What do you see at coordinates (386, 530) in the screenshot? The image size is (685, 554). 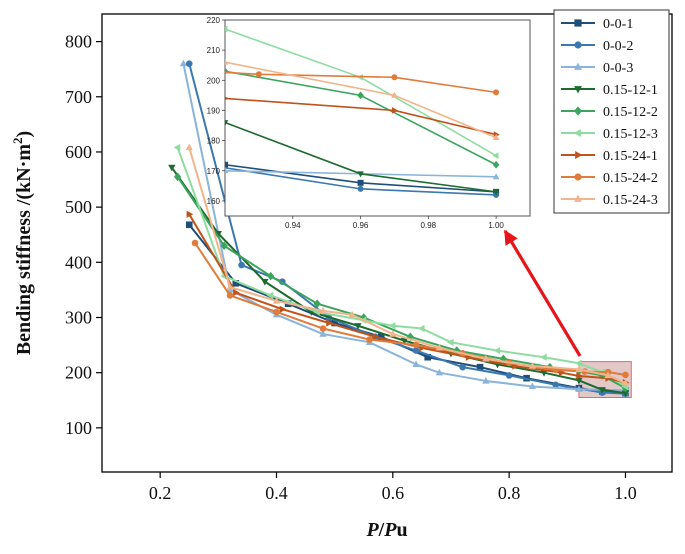 I see `x-axis-title: P/Pu` at bounding box center [386, 530].